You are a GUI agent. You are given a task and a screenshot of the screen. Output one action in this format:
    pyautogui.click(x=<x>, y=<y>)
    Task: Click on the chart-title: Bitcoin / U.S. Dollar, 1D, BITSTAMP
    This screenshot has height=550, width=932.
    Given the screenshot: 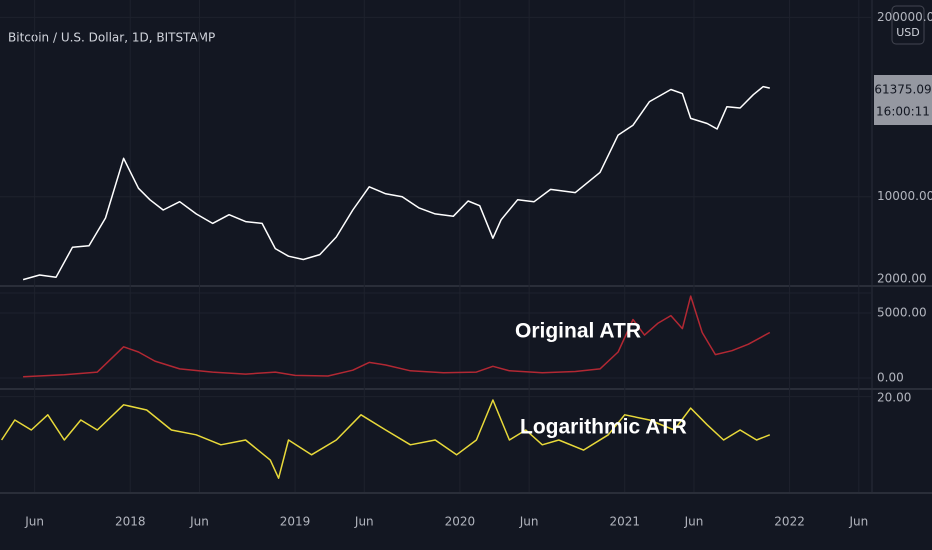 What is the action you would take?
    pyautogui.click(x=111, y=38)
    